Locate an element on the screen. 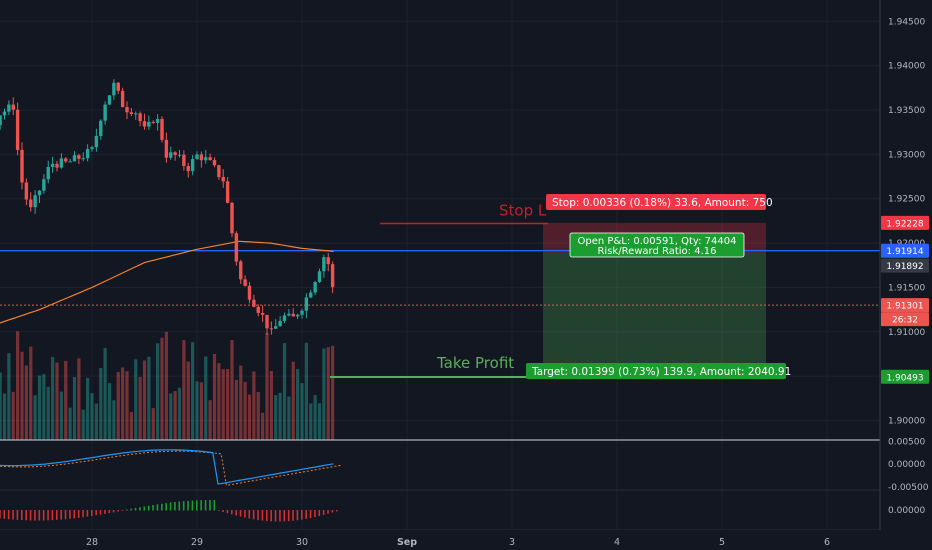  time-tick-label: 28 is located at coordinates (92, 542).